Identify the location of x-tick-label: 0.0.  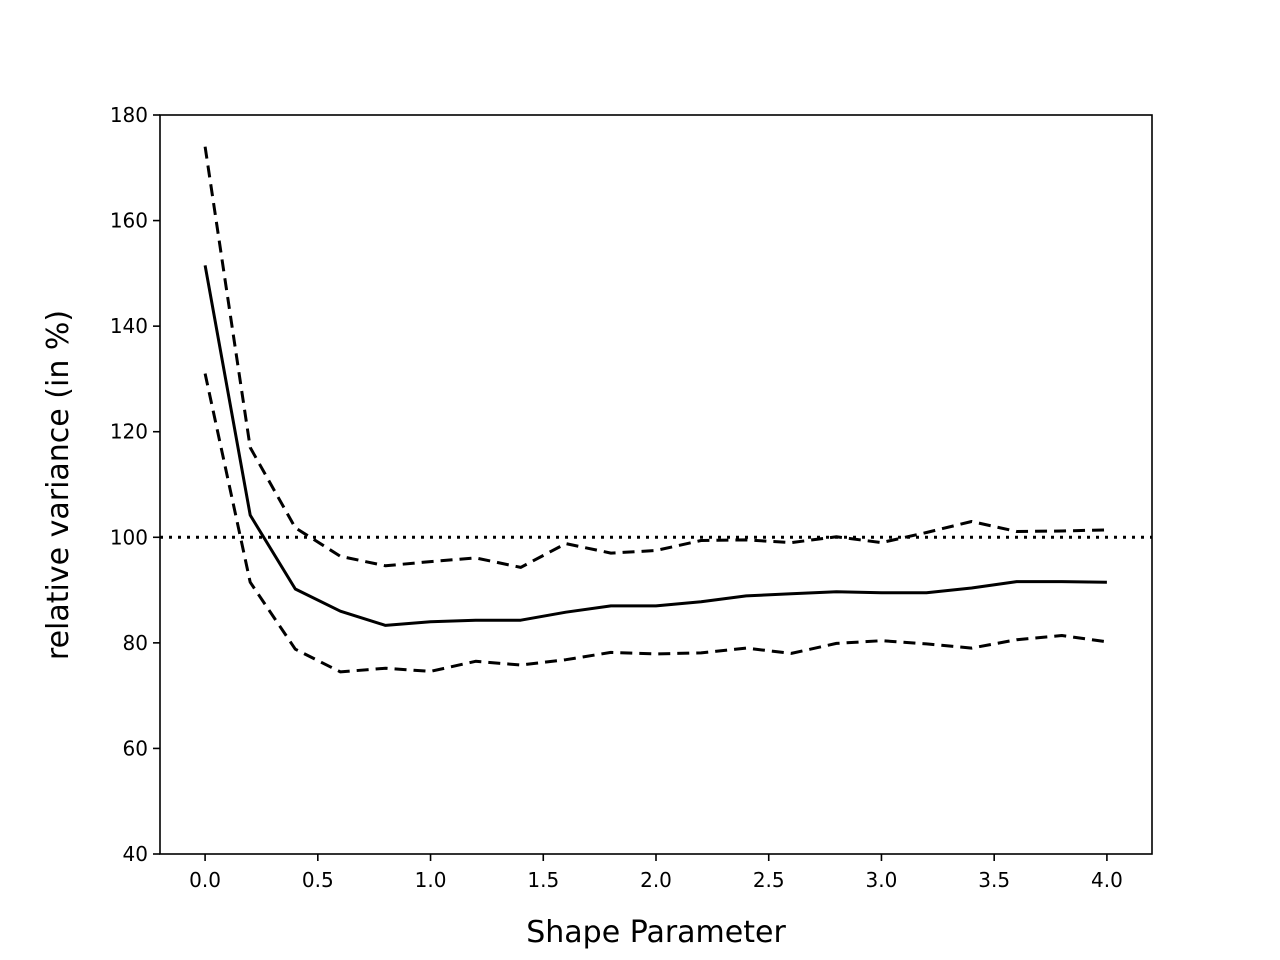
(205, 880).